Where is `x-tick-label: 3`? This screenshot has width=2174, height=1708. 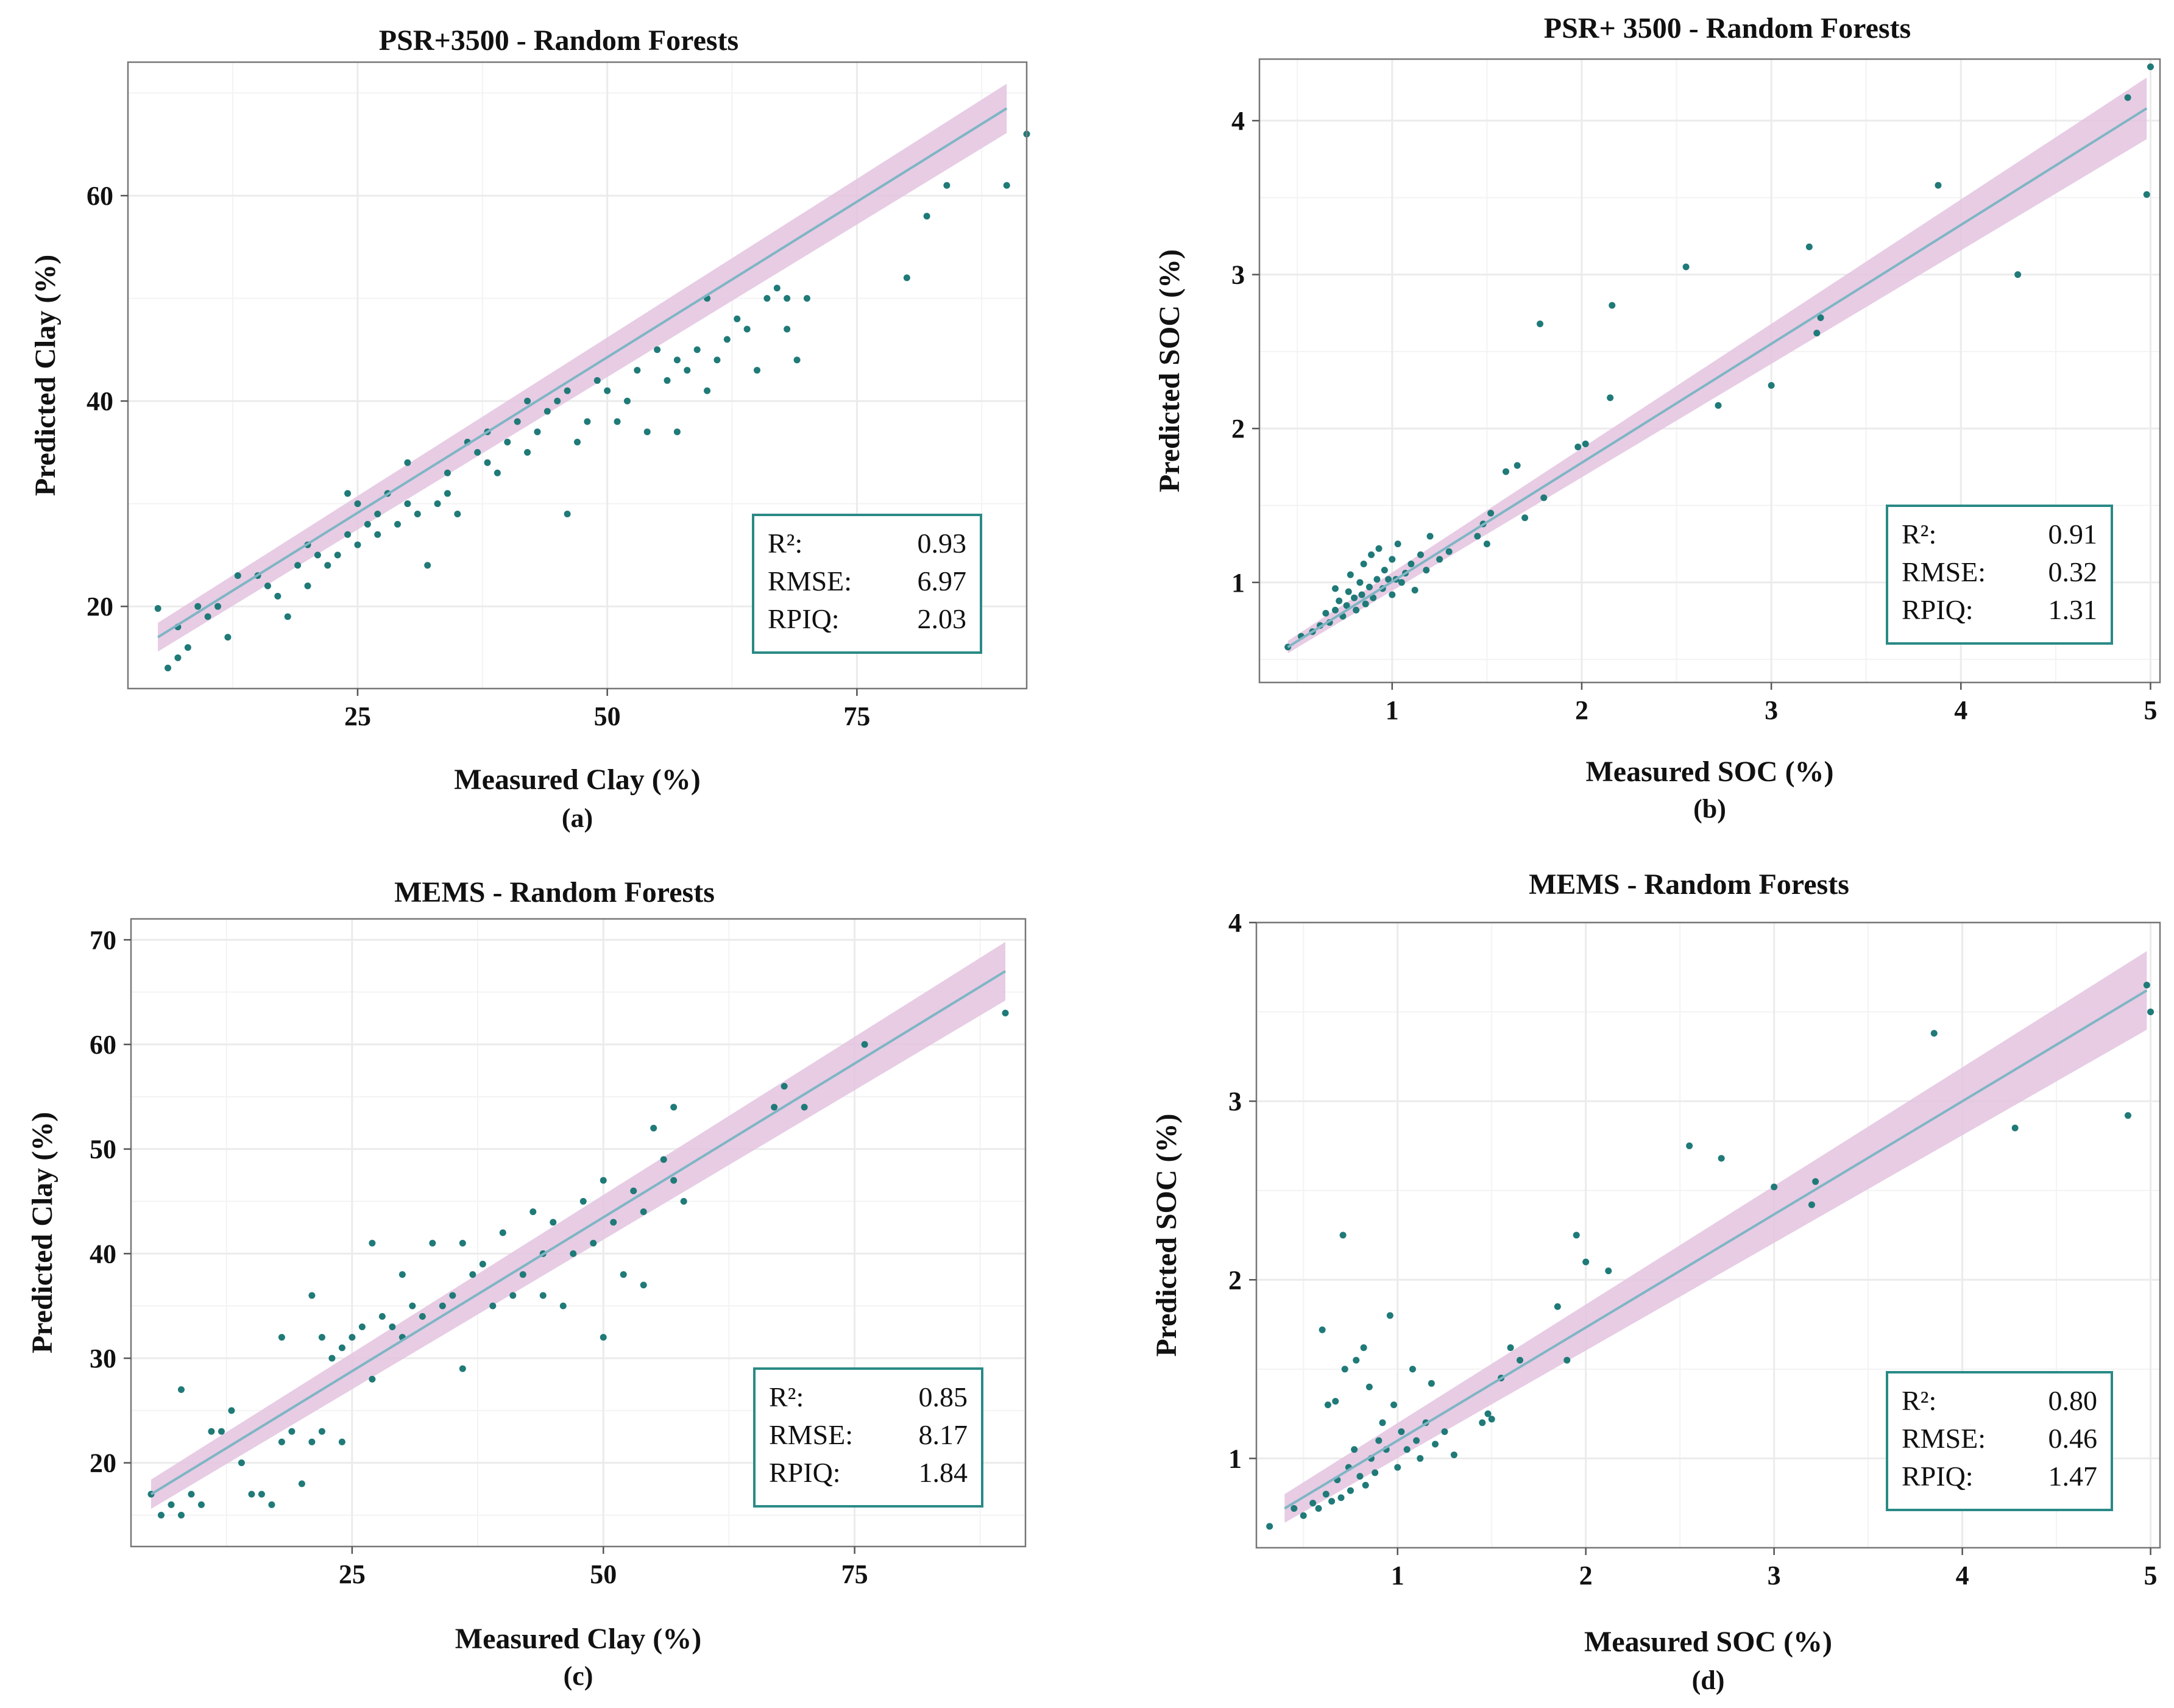
x-tick-label: 3 is located at coordinates (1774, 1575).